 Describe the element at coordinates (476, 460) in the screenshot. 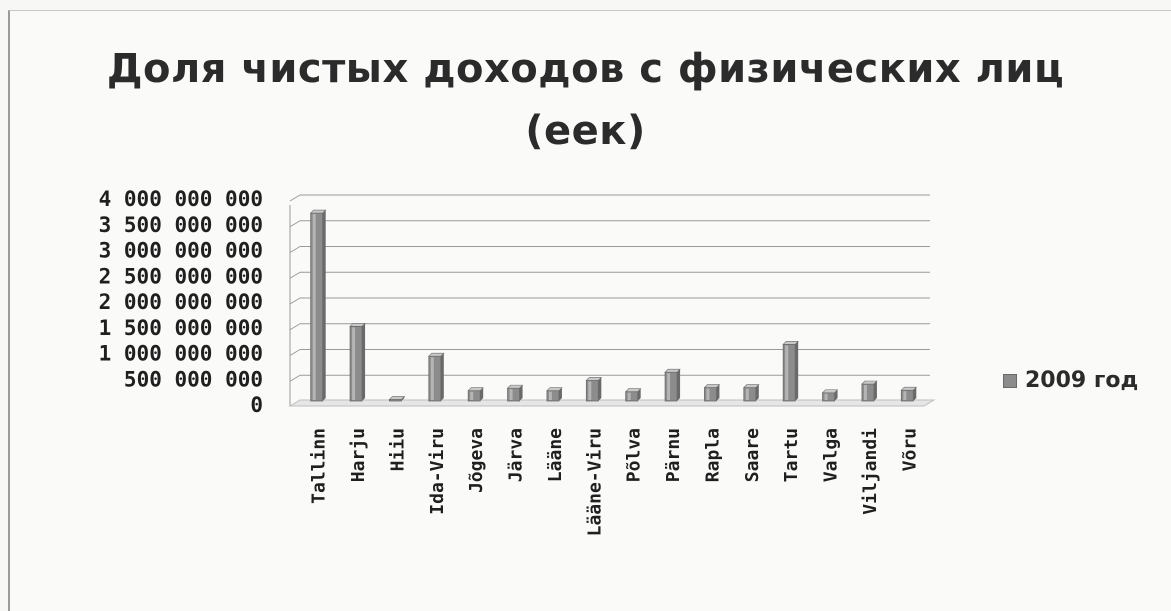

I see `x-tick-label: Jõgeva` at that location.